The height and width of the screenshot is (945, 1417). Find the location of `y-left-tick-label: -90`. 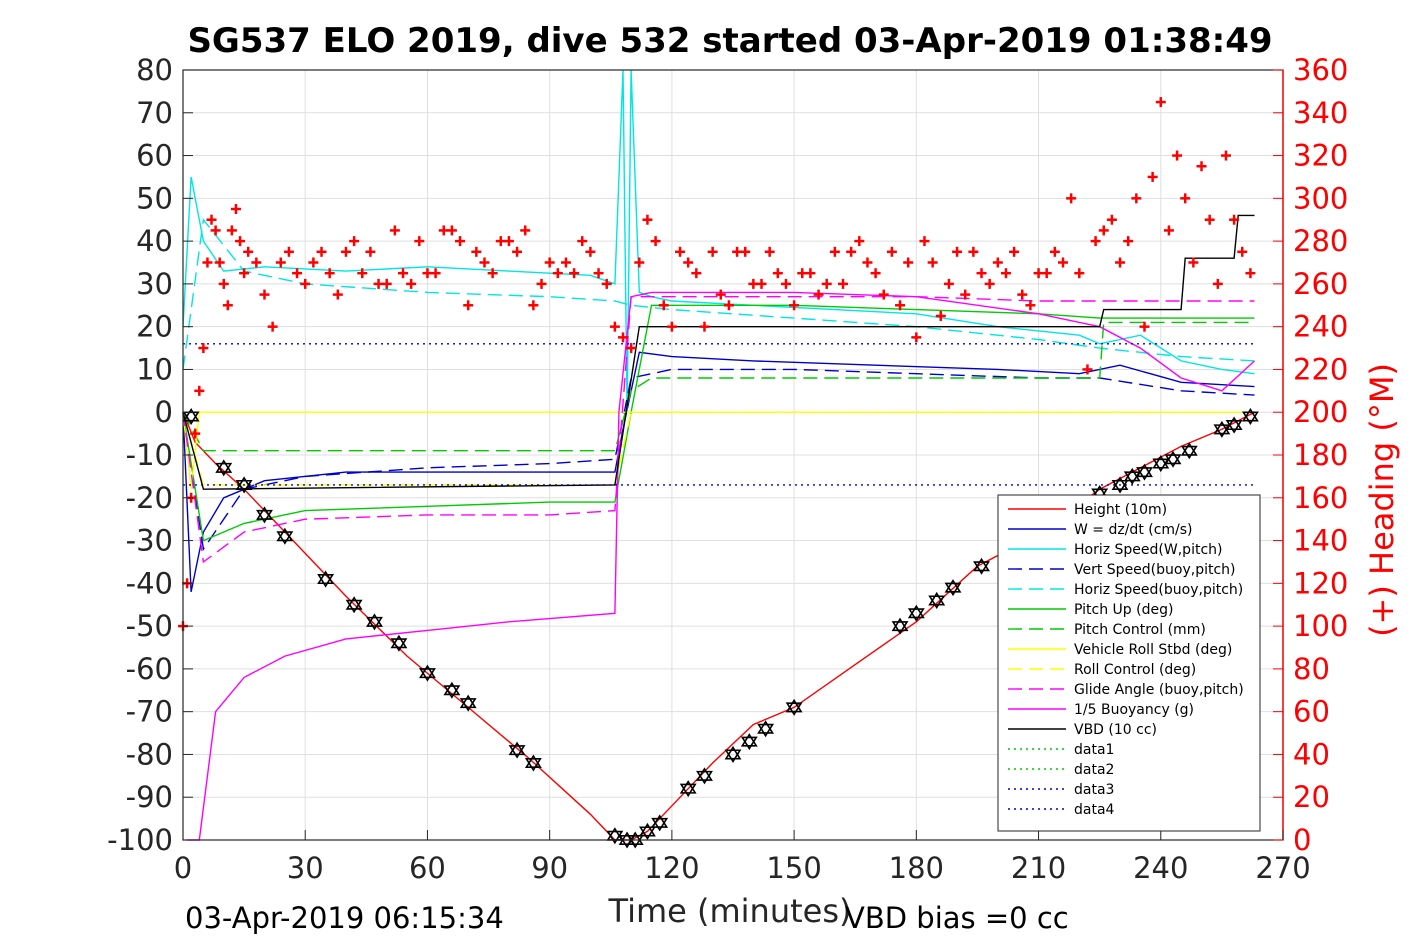

y-left-tick-label: -90 is located at coordinates (149, 797).